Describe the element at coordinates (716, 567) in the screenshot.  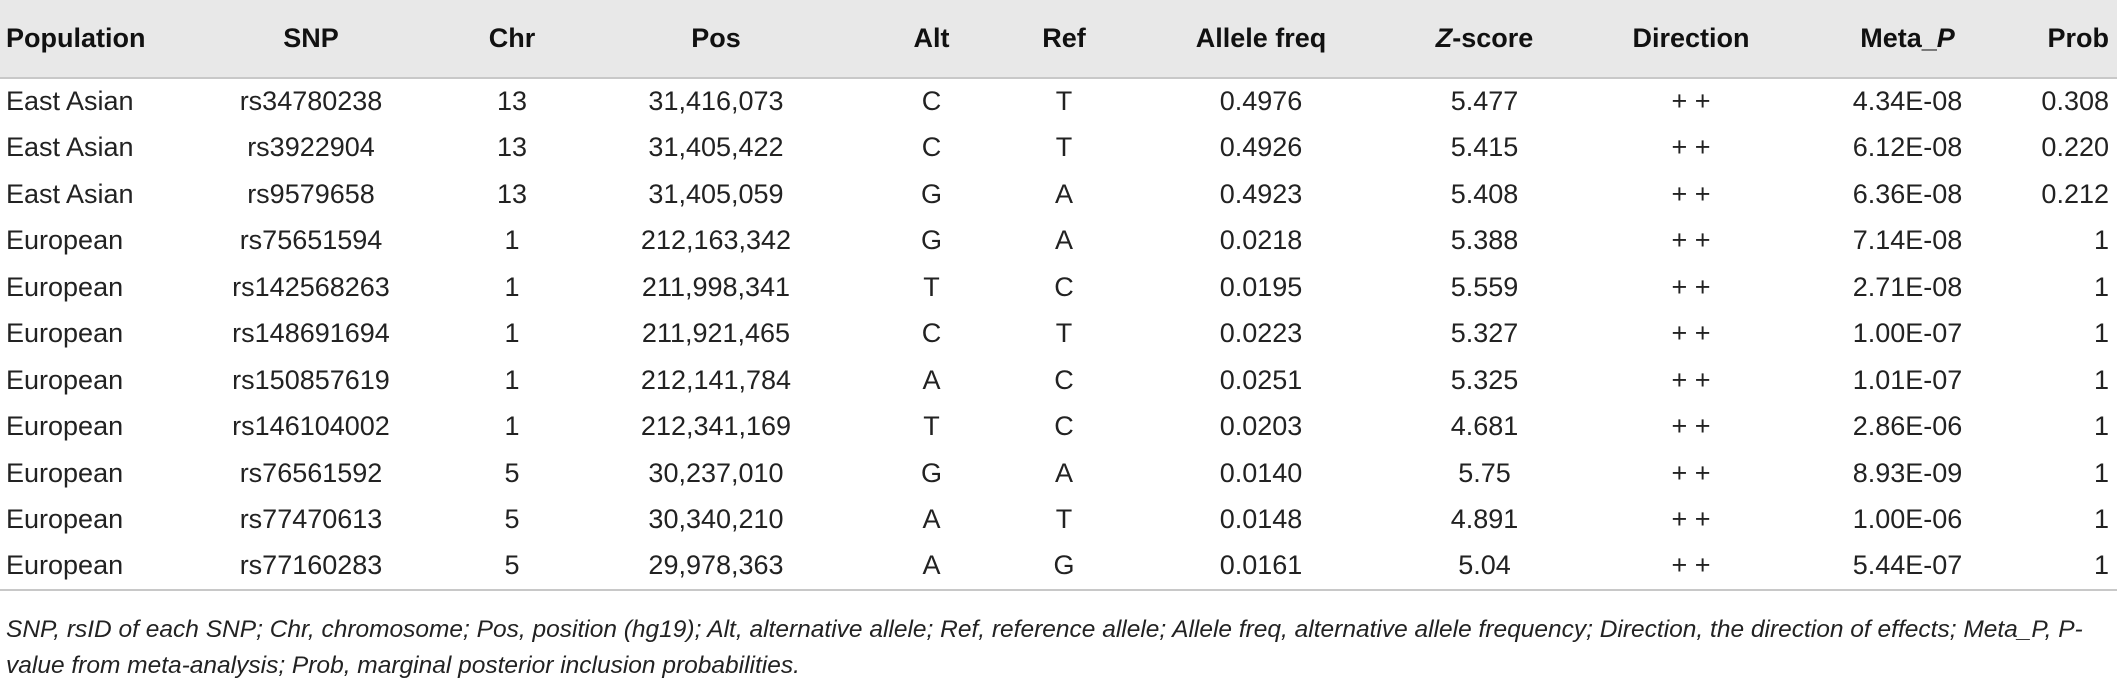
I see `cell-pos: 29,978,363` at that location.